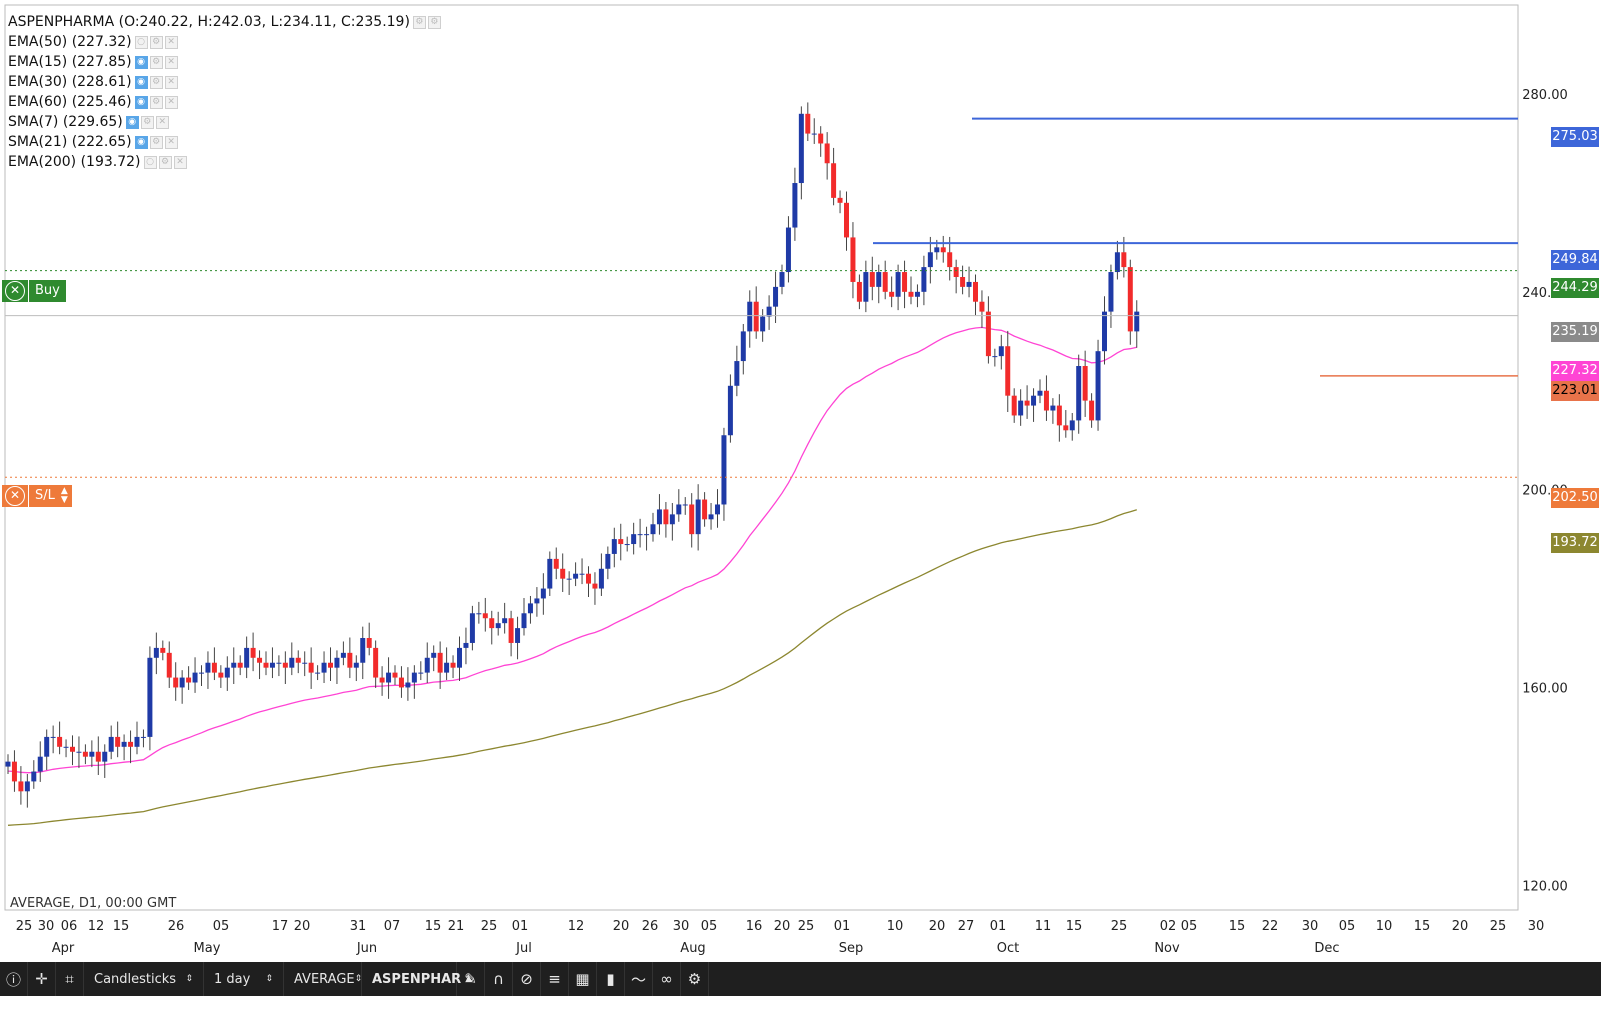 Image resolution: width=1601 pixels, height=1009 pixels. I want to click on indicator-label: EMA(50) (227.32), so click(70, 42).